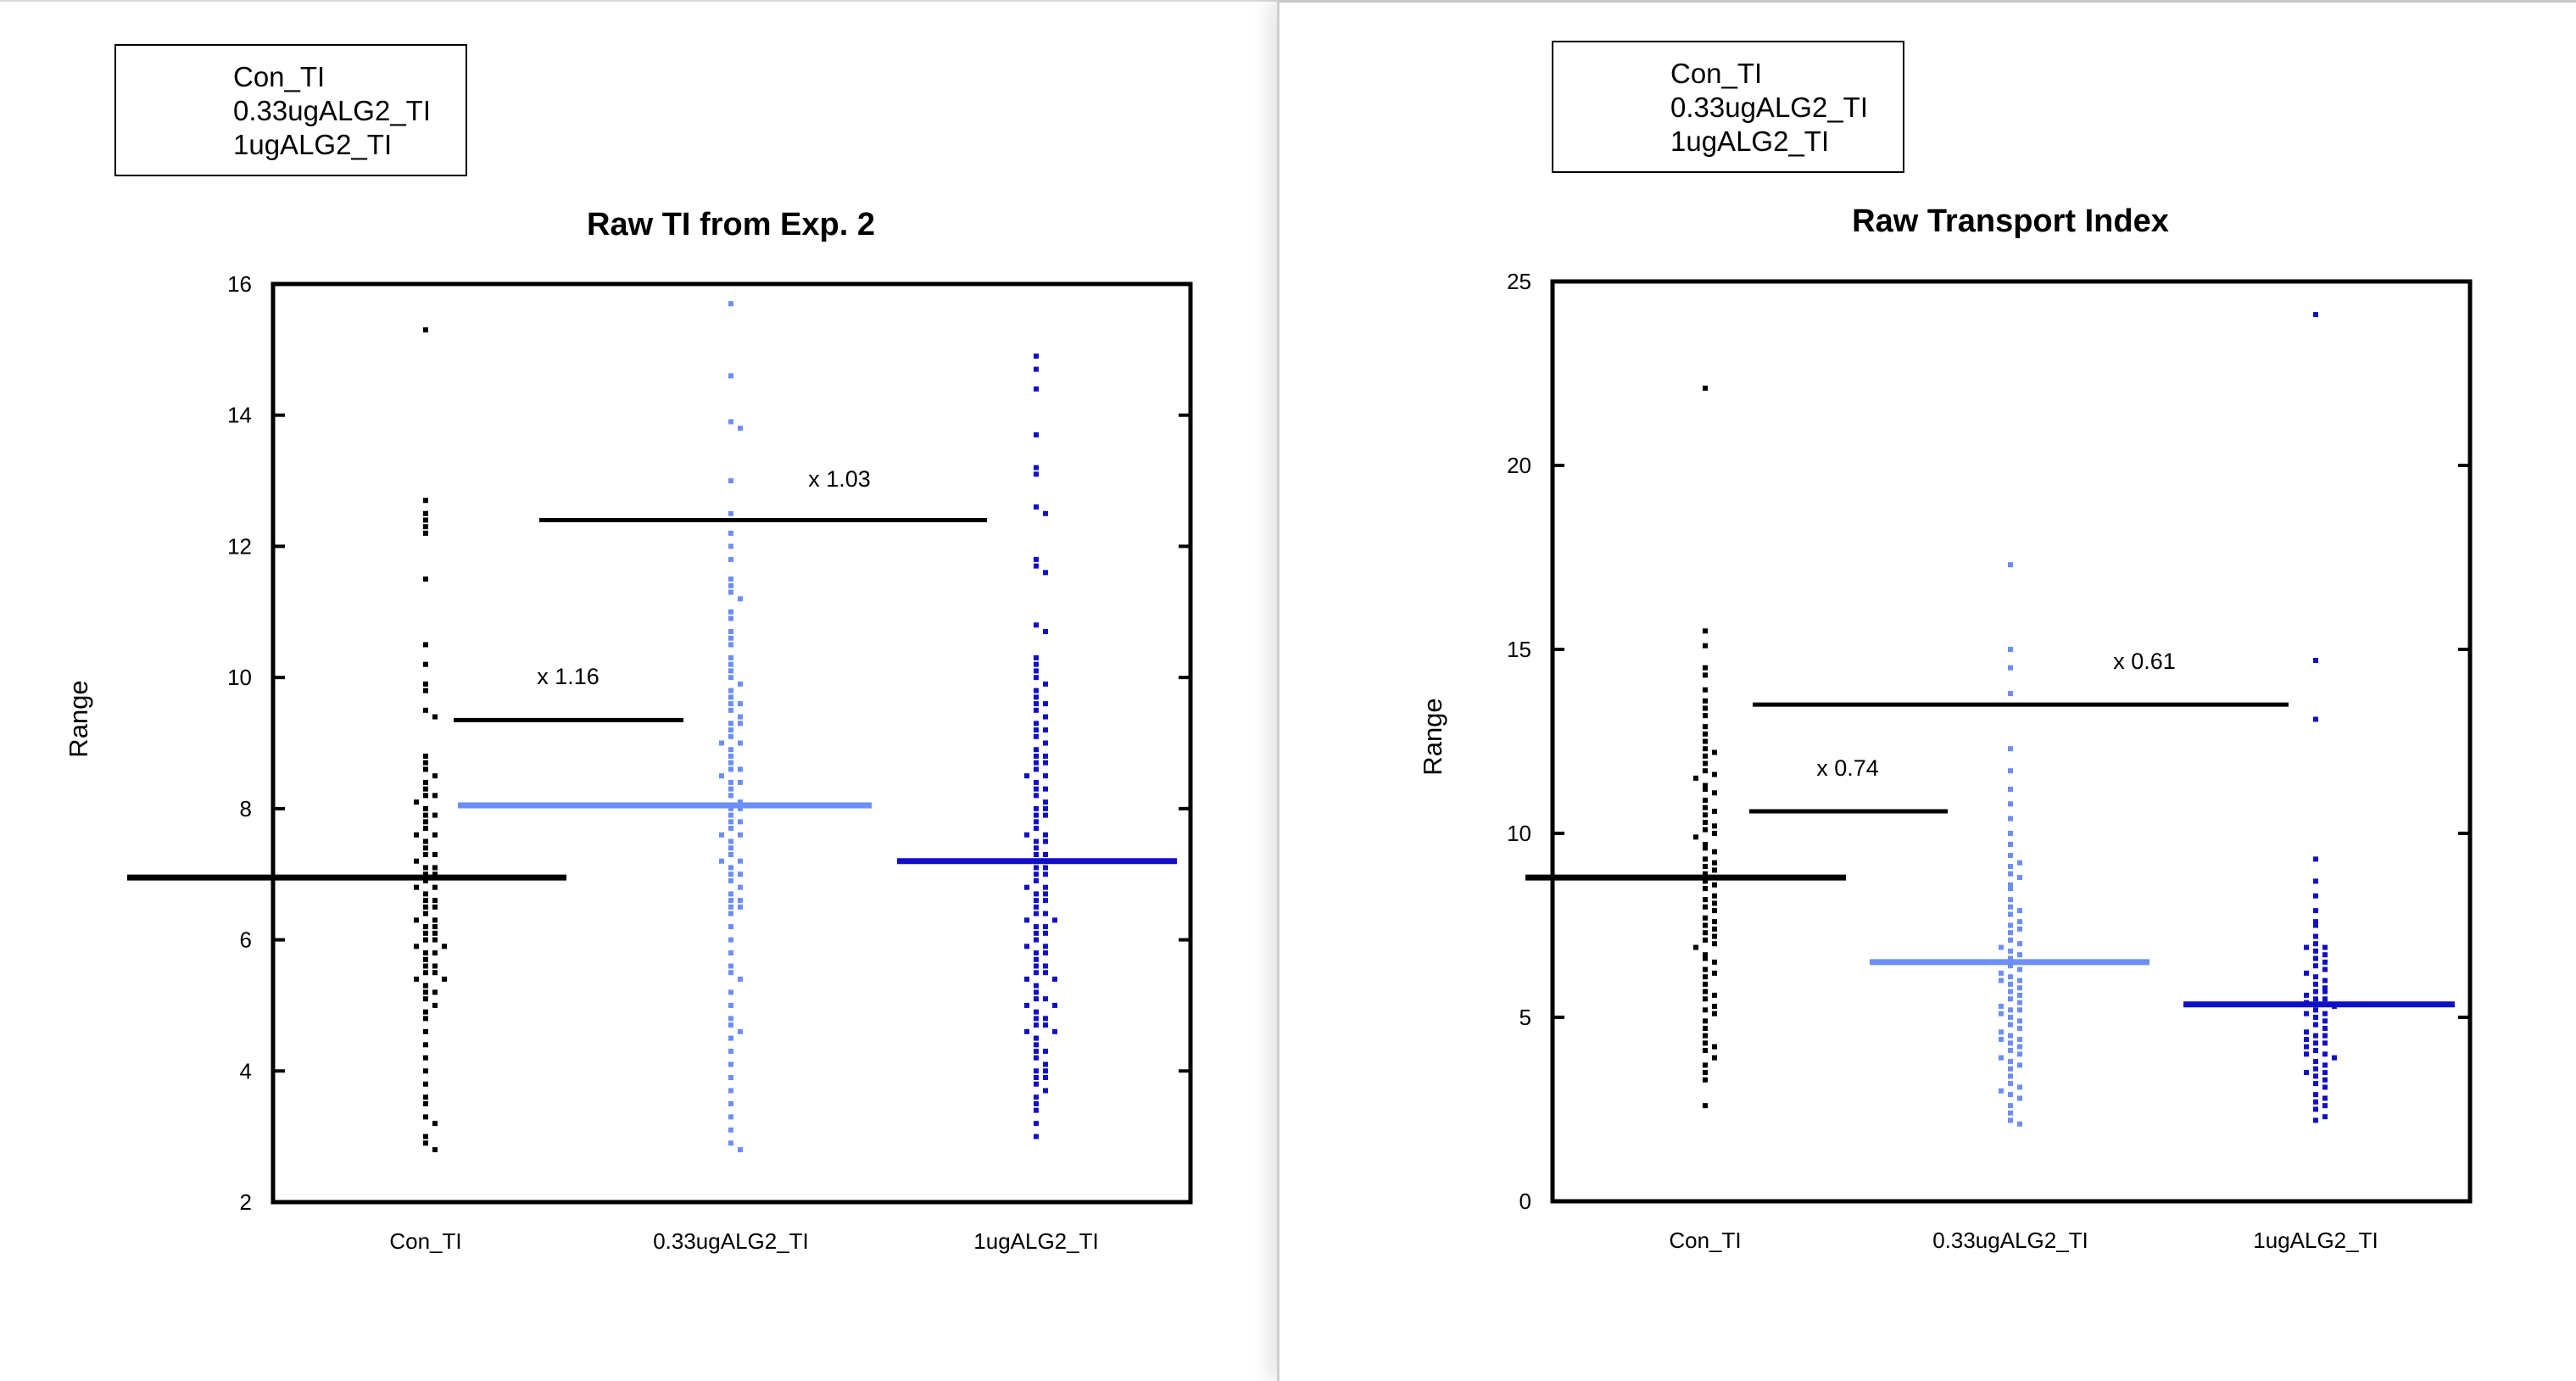 The image size is (2576, 1381). Describe the element at coordinates (1769, 107) in the screenshot. I see `legend-label: 0.33ugALG2_TI` at that location.